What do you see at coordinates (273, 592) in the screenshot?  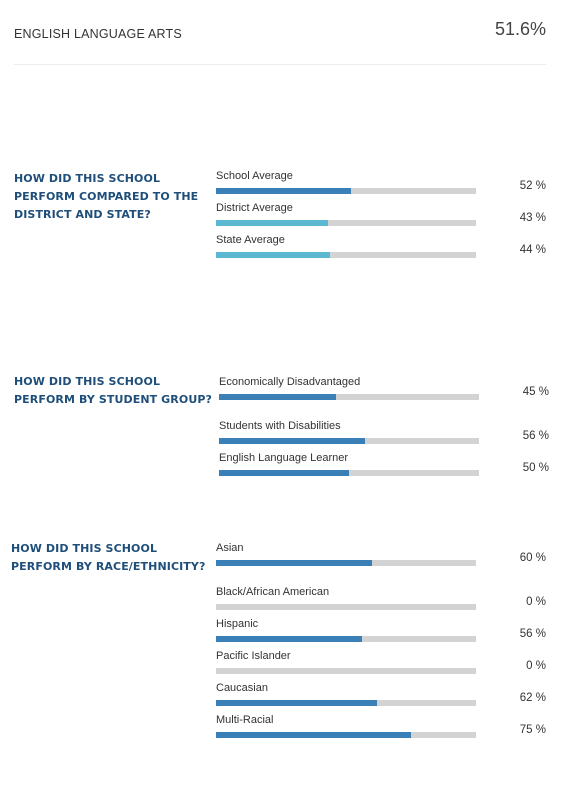 I see `bar-label: Black/African American` at bounding box center [273, 592].